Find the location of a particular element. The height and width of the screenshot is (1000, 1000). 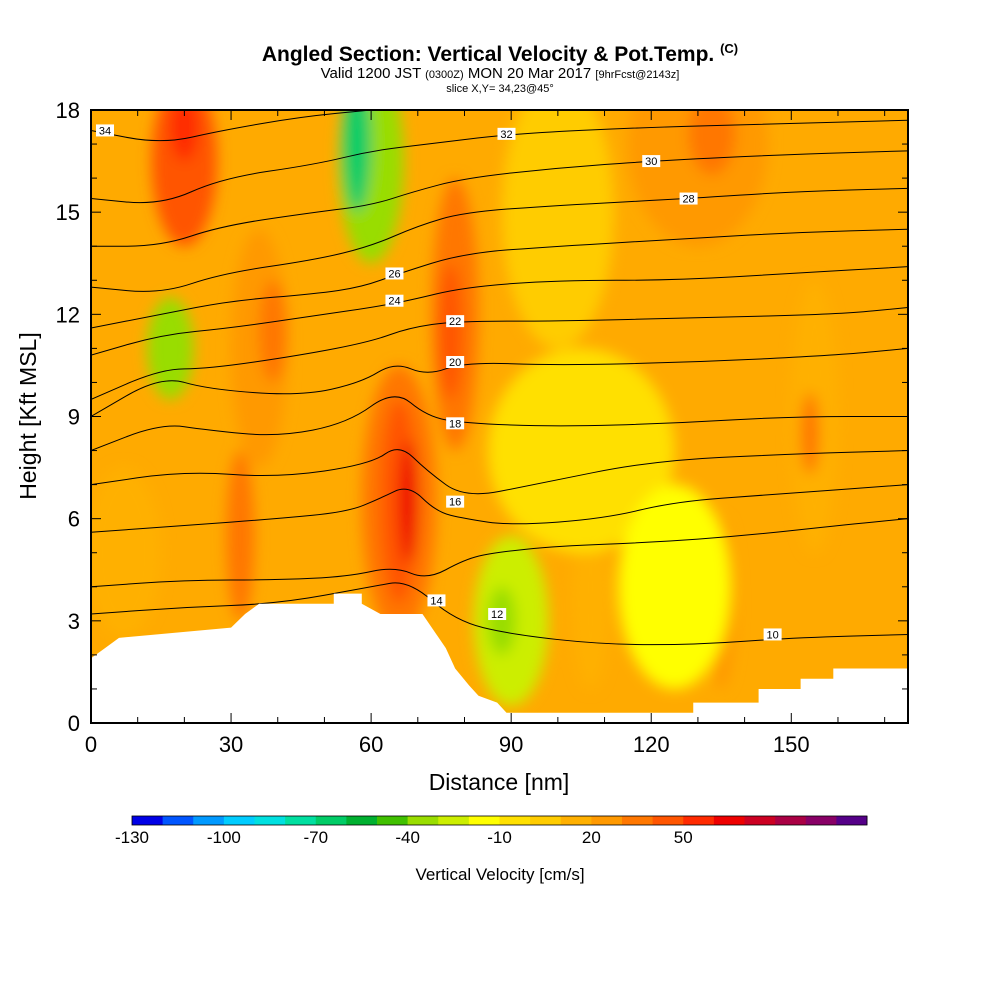

x-tick-label-90: 90 is located at coordinates (511, 744).